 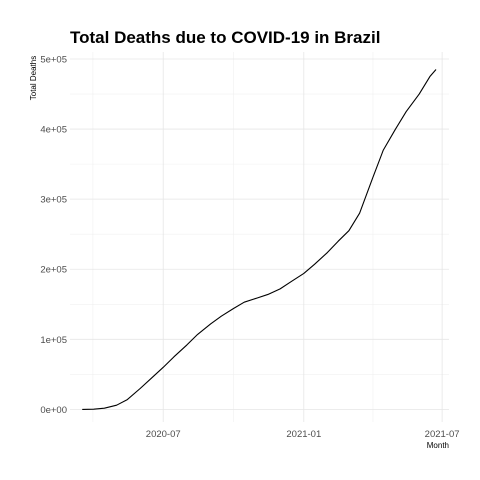 What do you see at coordinates (53, 130) in the screenshot?
I see `y-tick-label: 4e+05` at bounding box center [53, 130].